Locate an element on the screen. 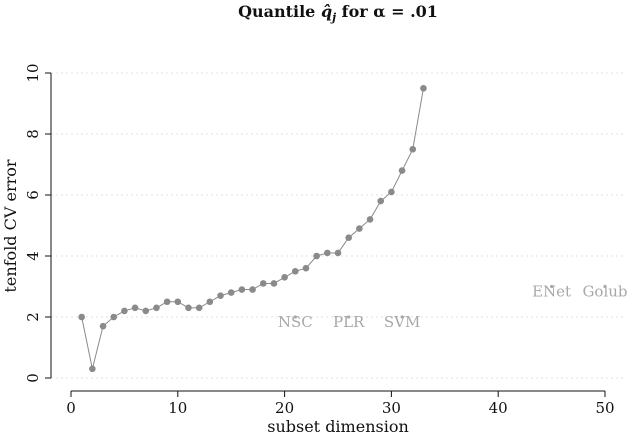  reference-label-plr: PLR is located at coordinates (349, 322).